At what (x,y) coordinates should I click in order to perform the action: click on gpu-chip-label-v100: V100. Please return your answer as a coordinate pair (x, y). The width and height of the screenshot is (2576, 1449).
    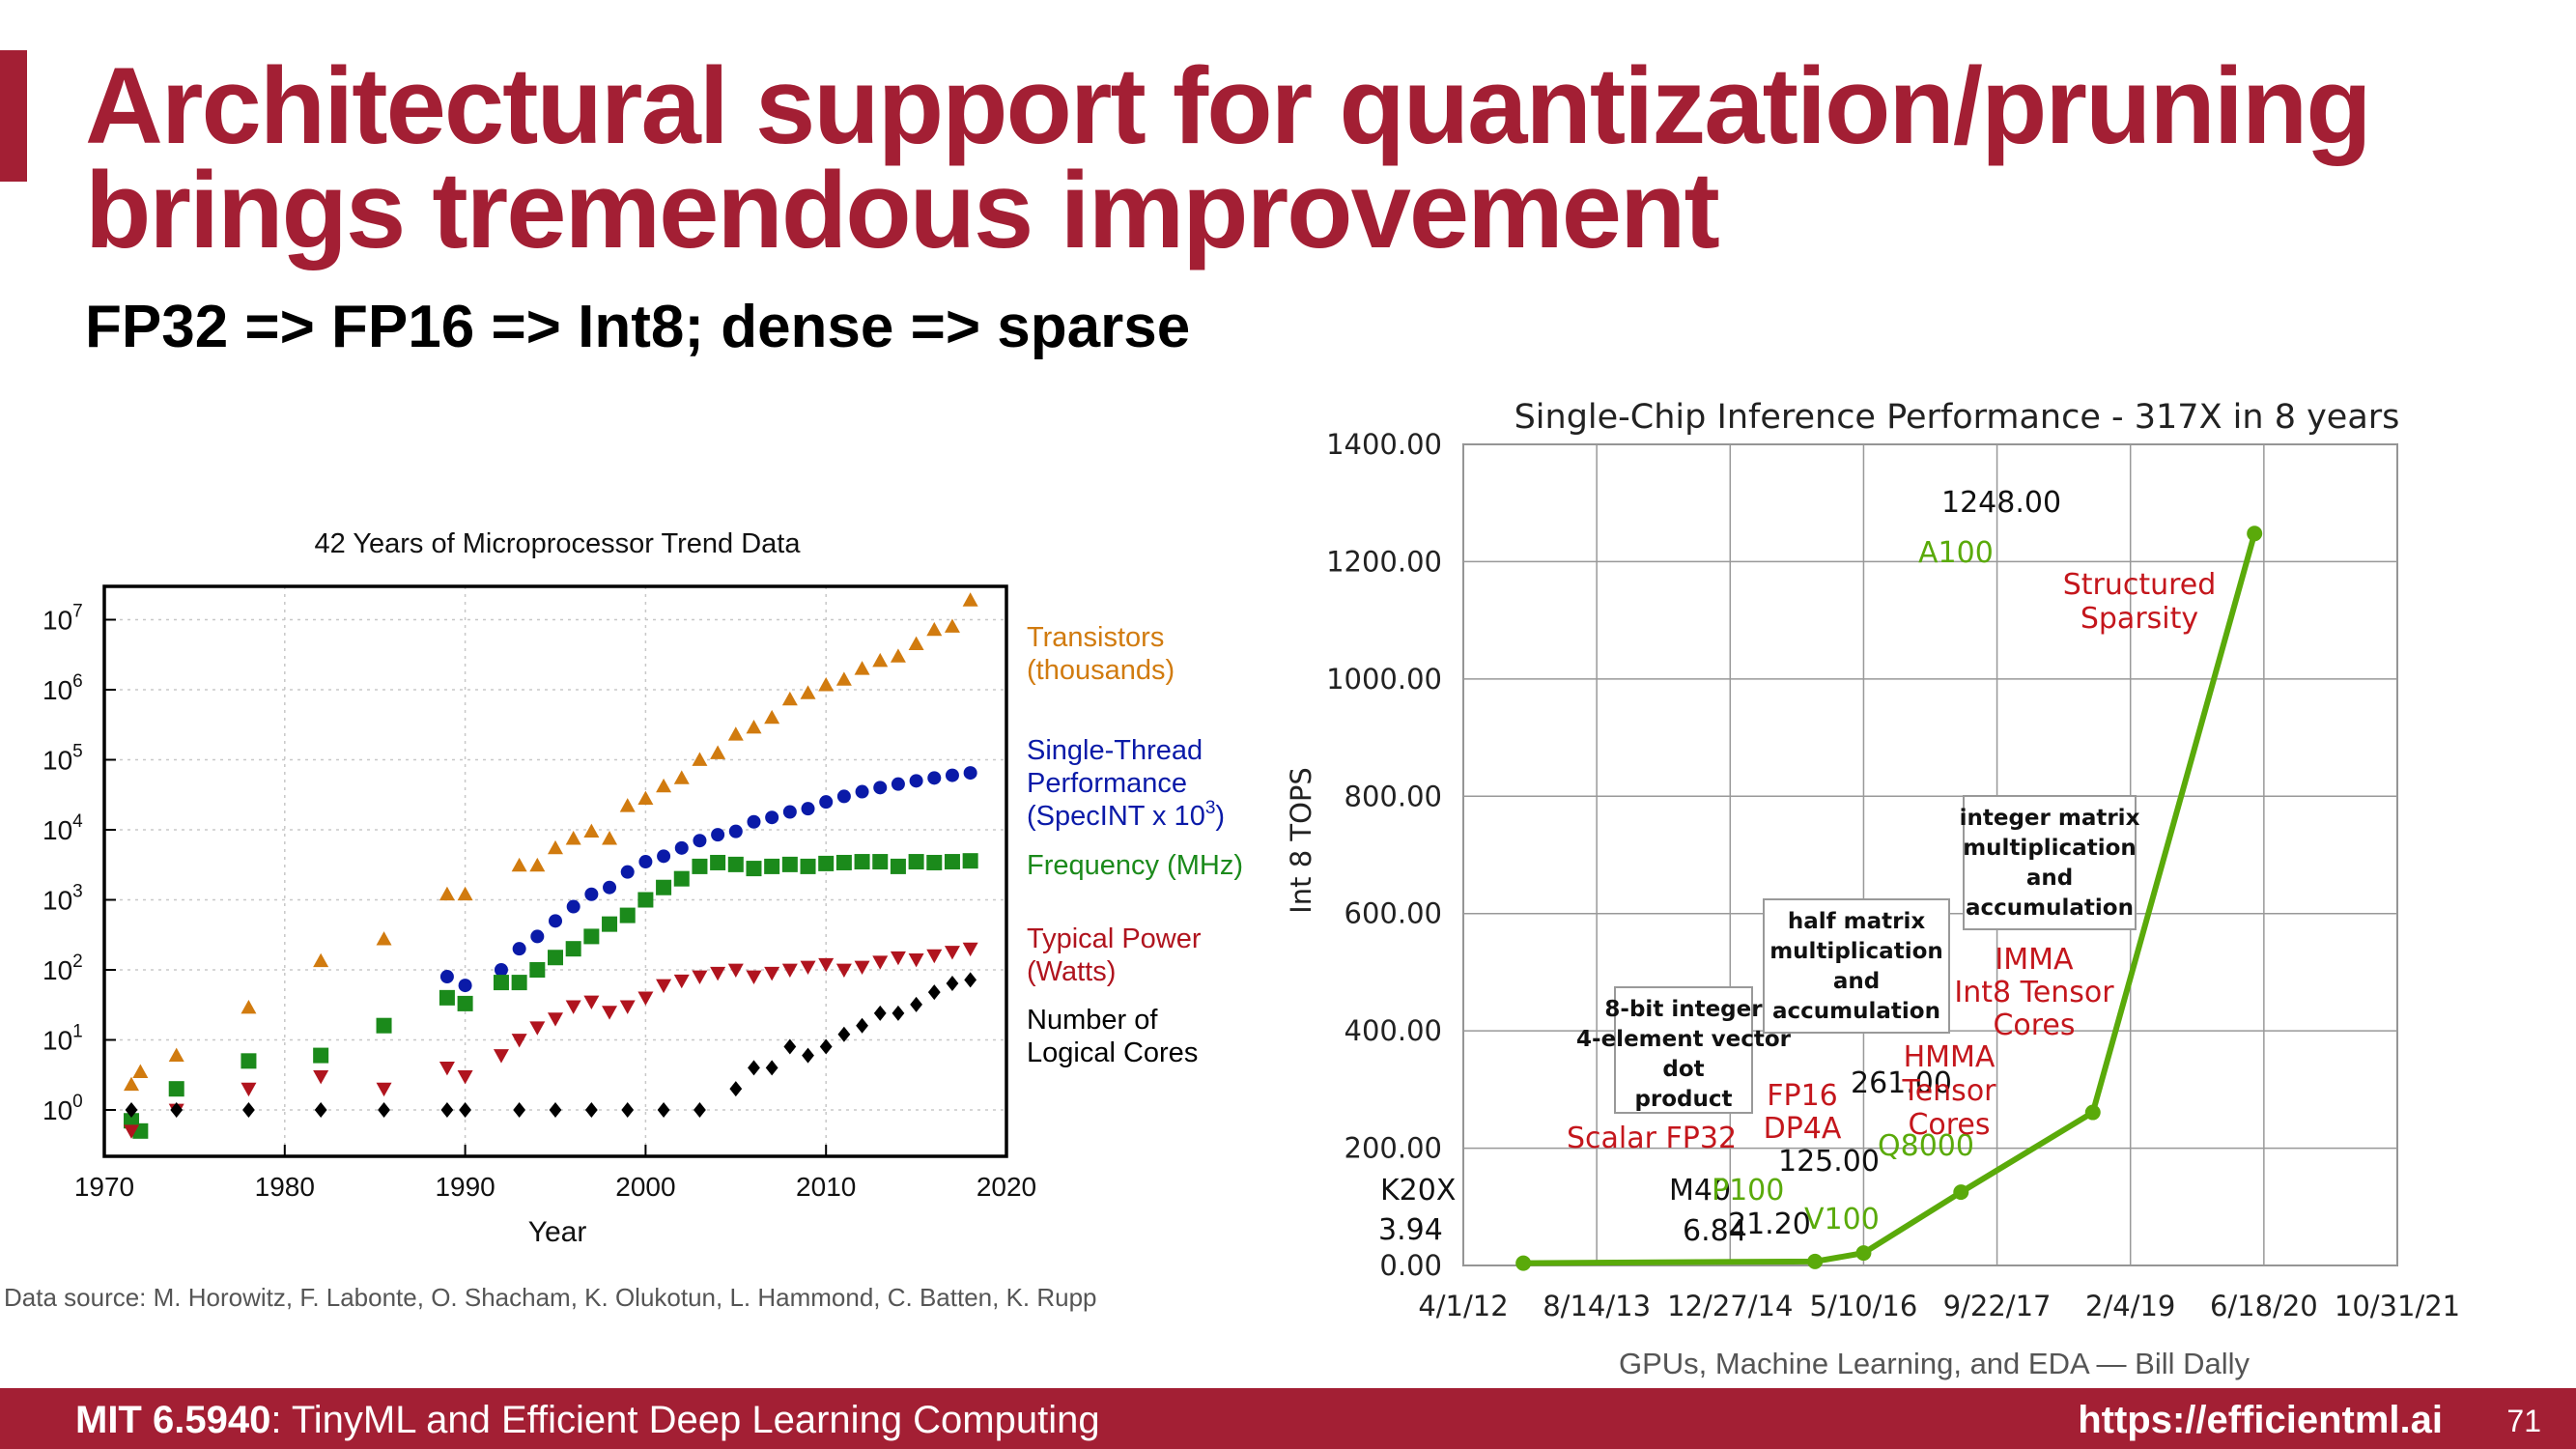
    Looking at the image, I should click on (1842, 1219).